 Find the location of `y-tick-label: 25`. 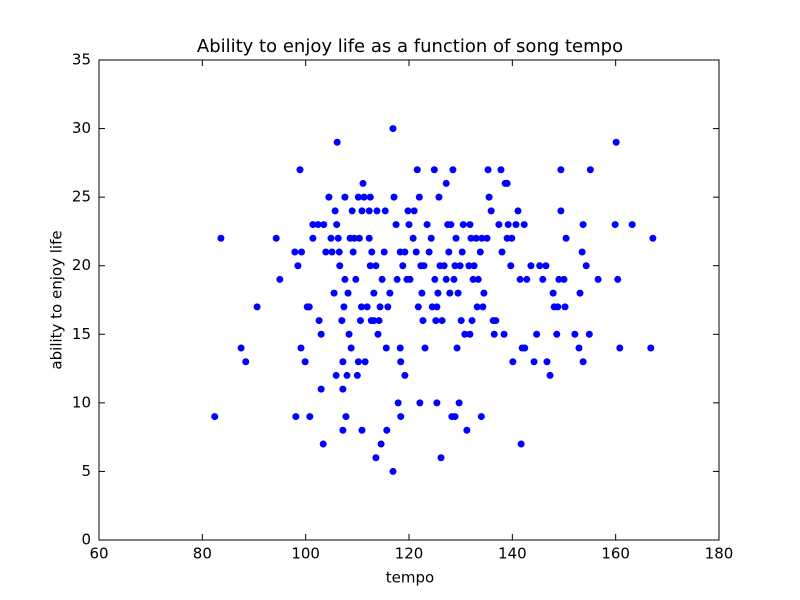

y-tick-label: 25 is located at coordinates (81, 197).